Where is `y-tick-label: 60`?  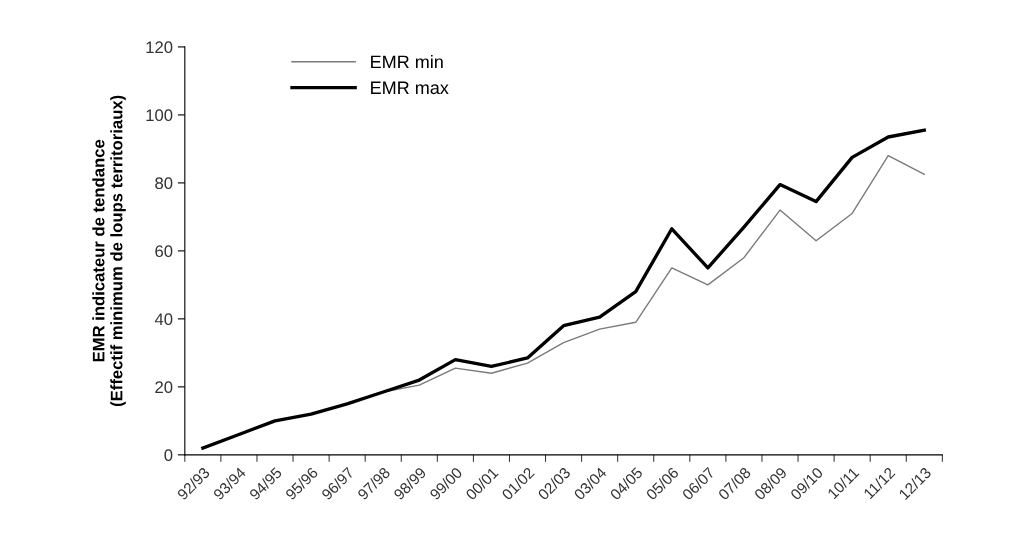
y-tick-label: 60 is located at coordinates (164, 251).